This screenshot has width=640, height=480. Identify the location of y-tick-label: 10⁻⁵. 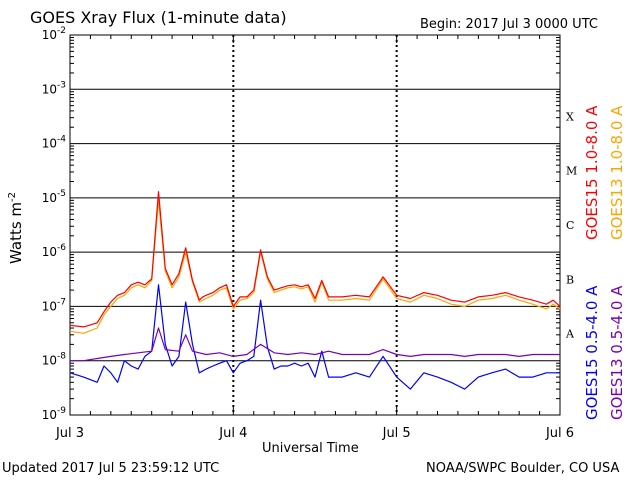
(54, 197).